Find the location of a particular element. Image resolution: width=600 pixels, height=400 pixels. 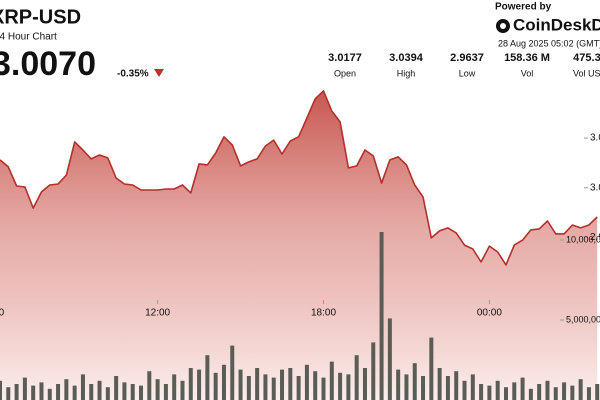

stat-label: Vol USD is located at coordinates (586, 73).